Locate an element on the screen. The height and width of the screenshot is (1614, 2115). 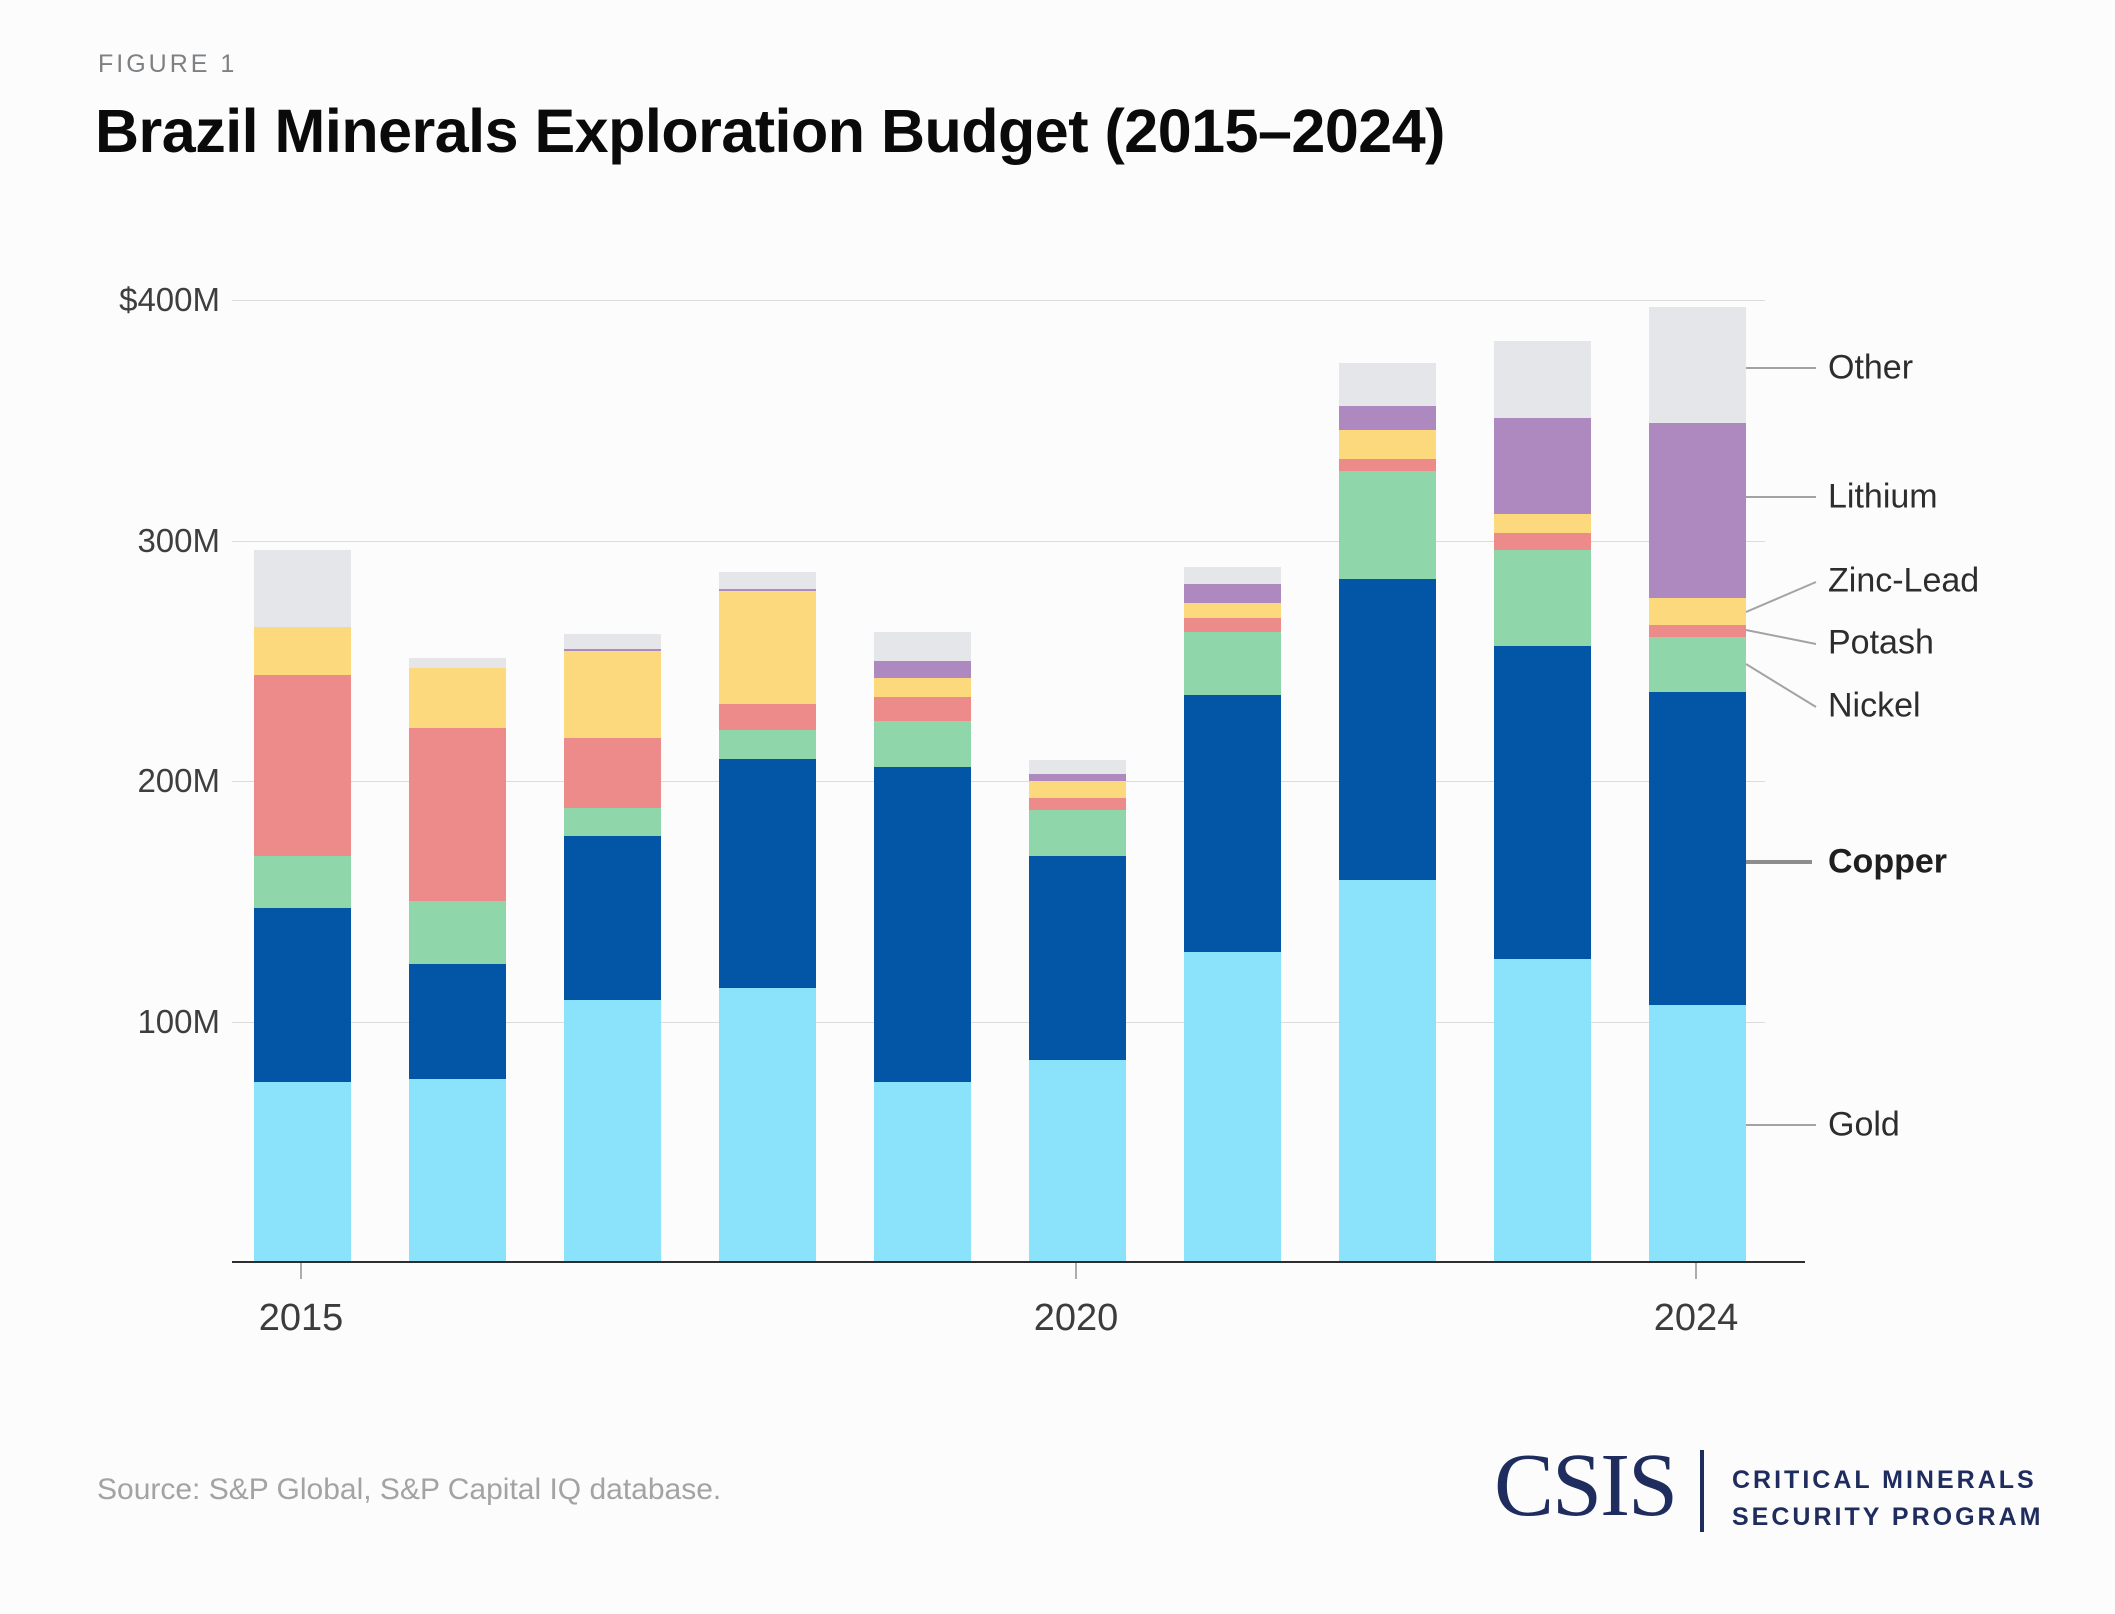
bar-segment-potash-2016 is located at coordinates (457, 815).